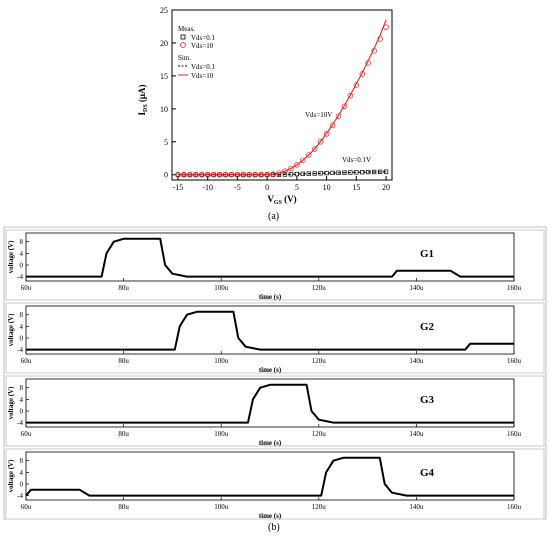 The image size is (550, 536). What do you see at coordinates (427, 327) in the screenshot?
I see `gate-label: G2` at bounding box center [427, 327].